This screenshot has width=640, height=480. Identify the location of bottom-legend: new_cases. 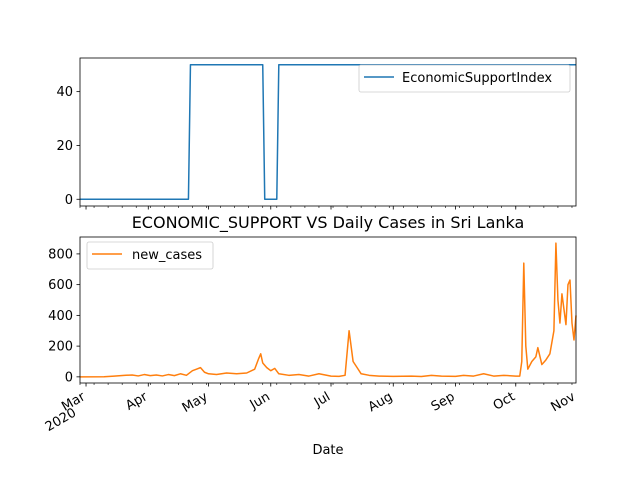
(150, 255).